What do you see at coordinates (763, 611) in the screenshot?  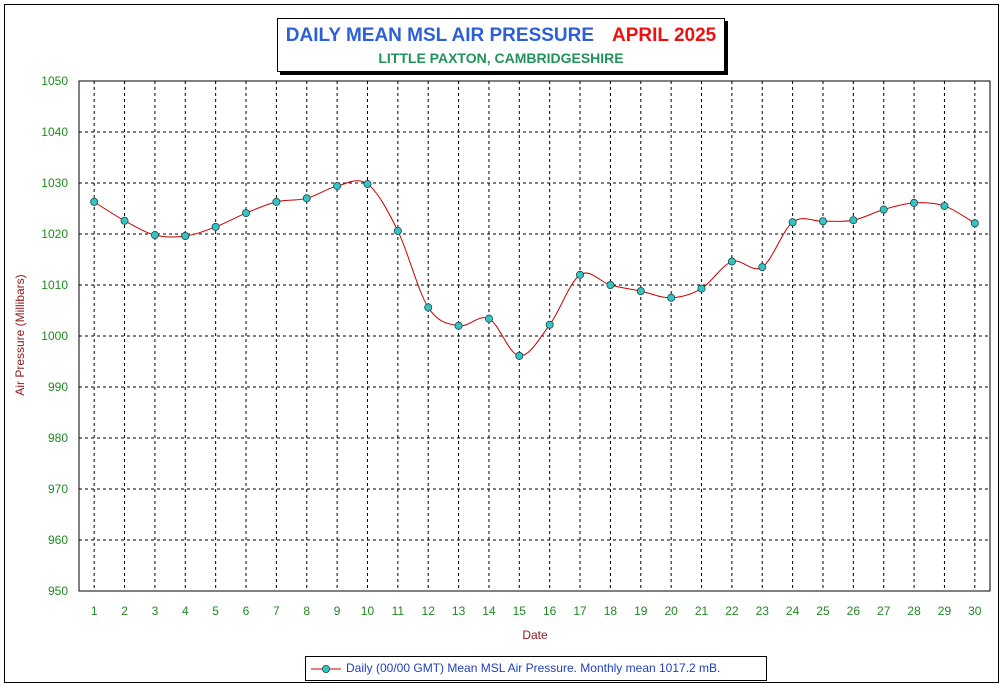 I see `x-tick-label: 23` at bounding box center [763, 611].